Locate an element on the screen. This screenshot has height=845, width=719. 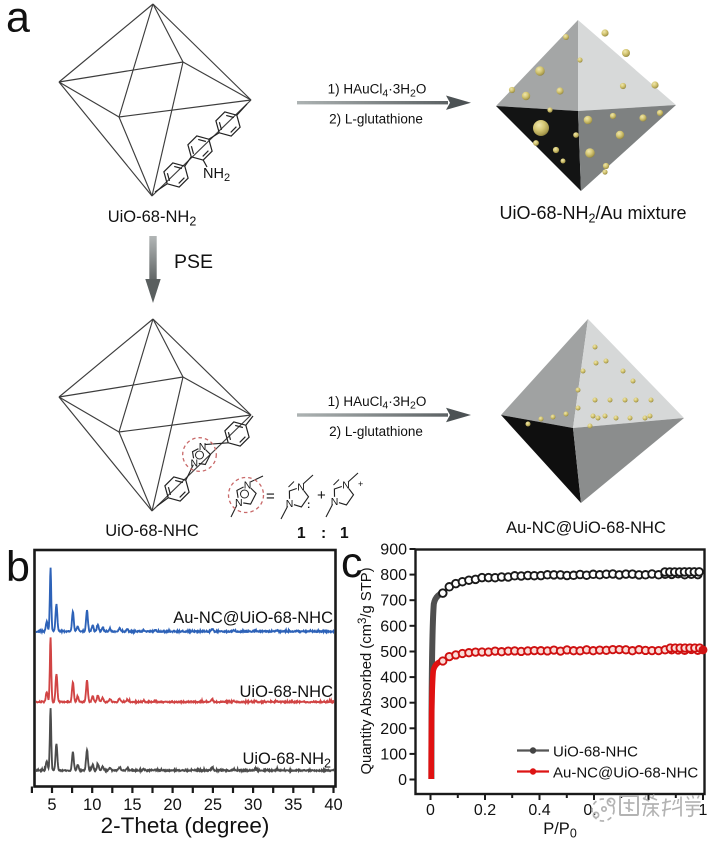
svg-text: 600 is located at coordinates (393, 626).